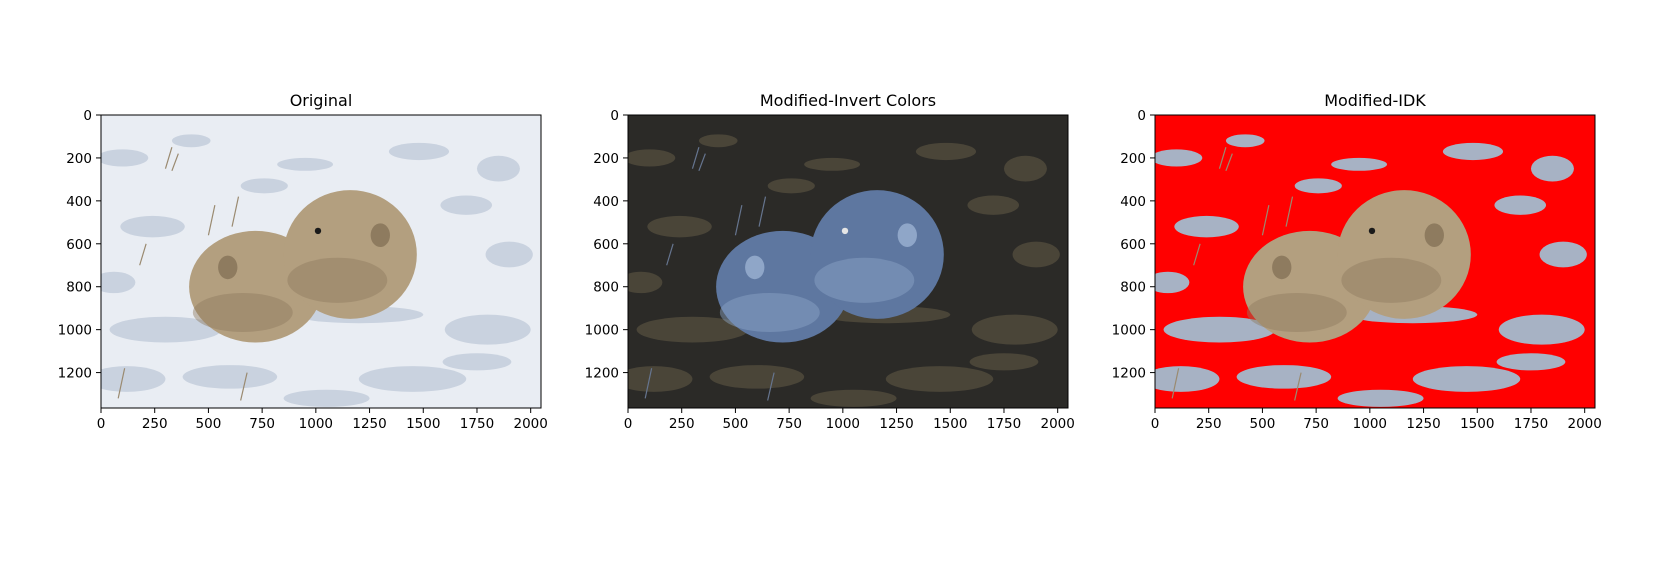  I want to click on animal-right, so click(350, 254).